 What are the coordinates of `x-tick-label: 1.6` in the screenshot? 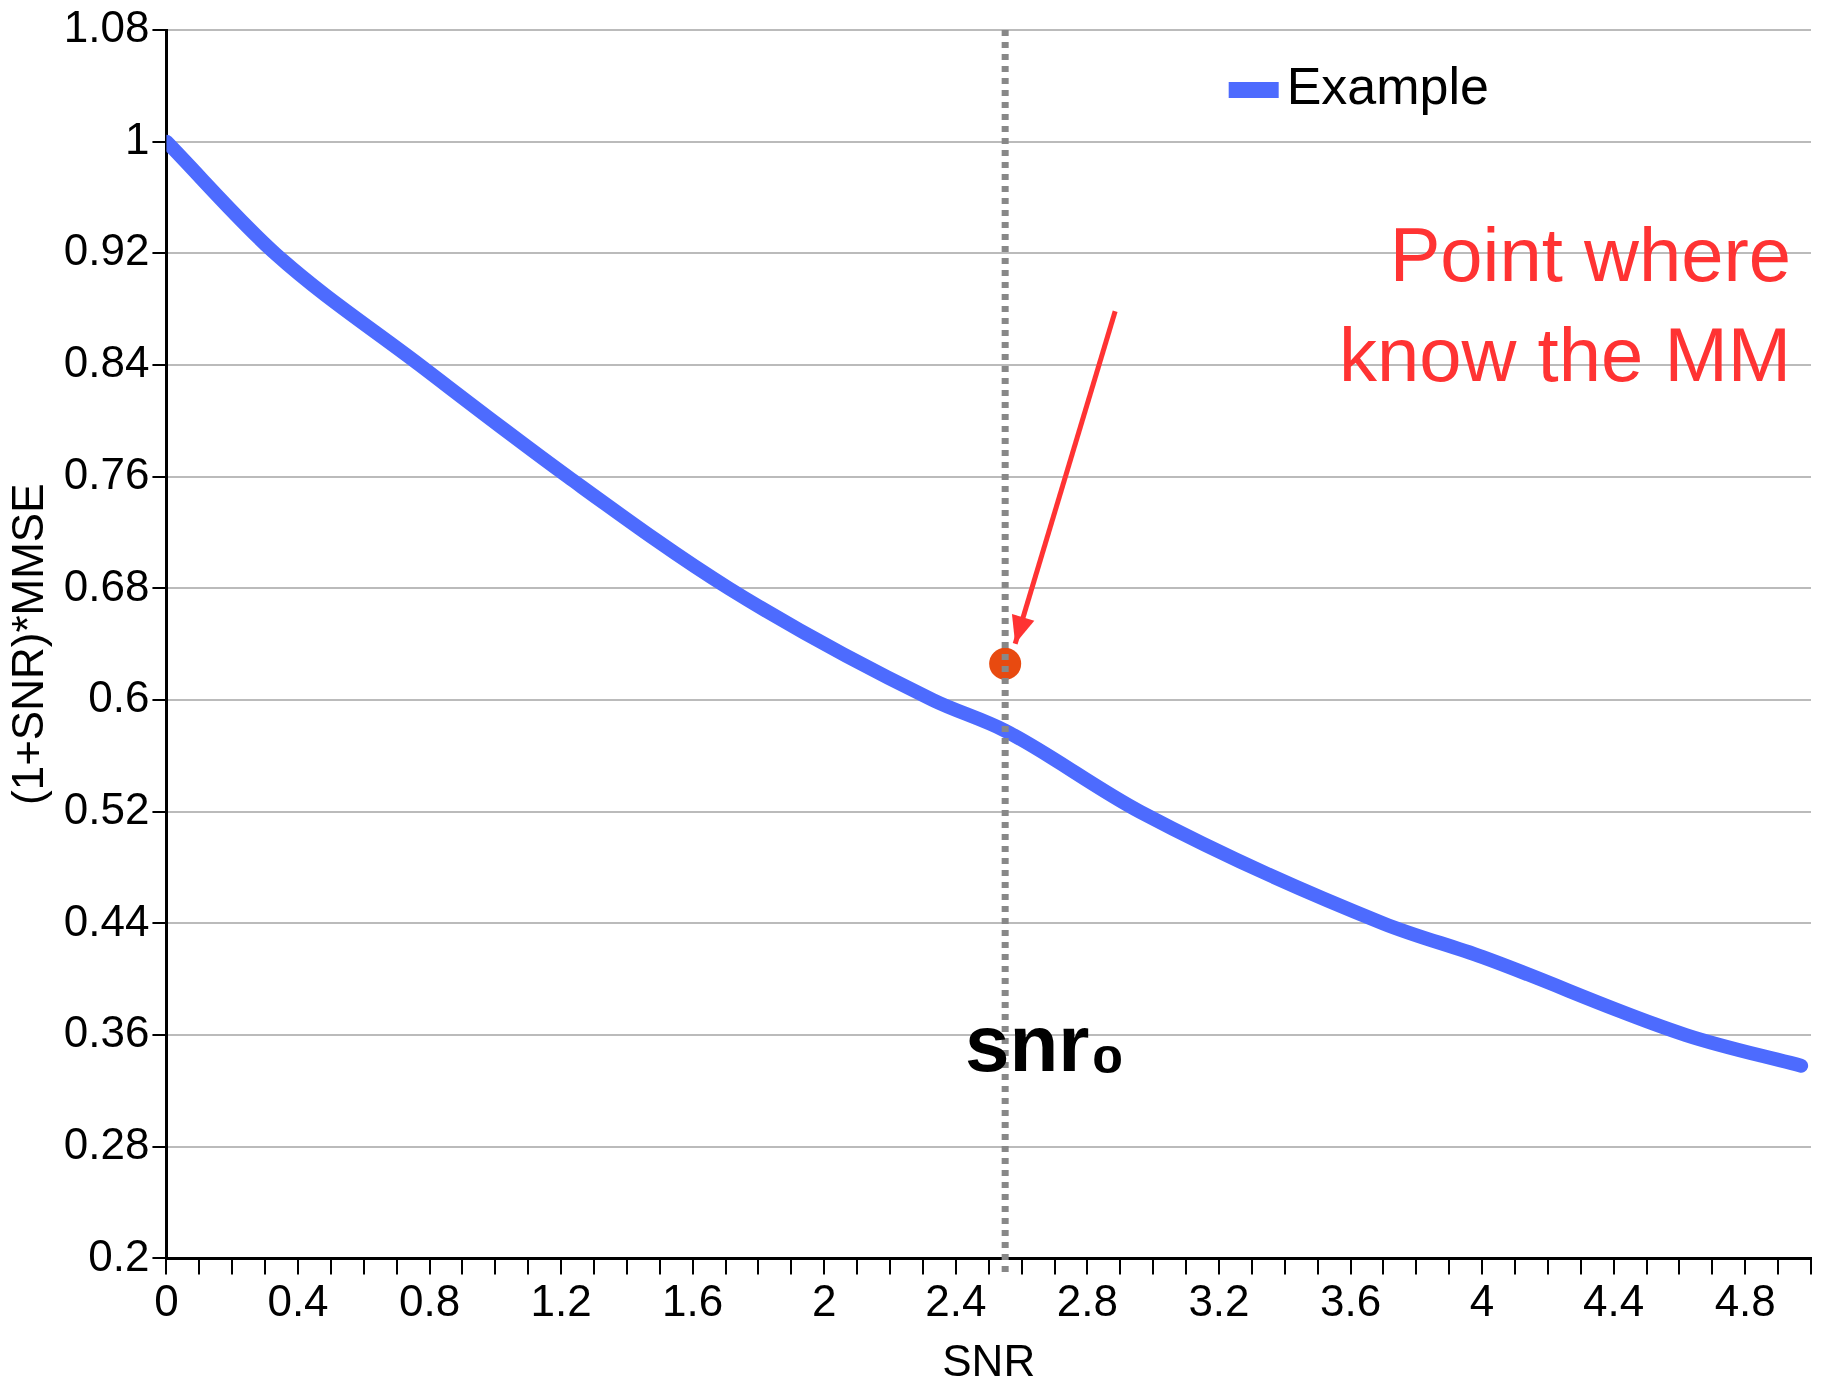 It's located at (693, 1300).